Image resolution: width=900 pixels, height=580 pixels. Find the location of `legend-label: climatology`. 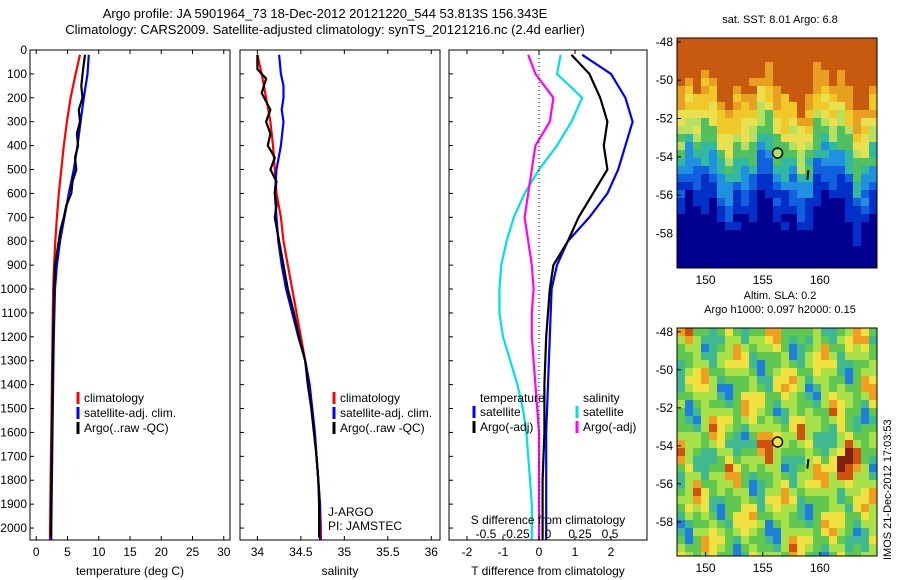

legend-label: climatology is located at coordinates (114, 398).